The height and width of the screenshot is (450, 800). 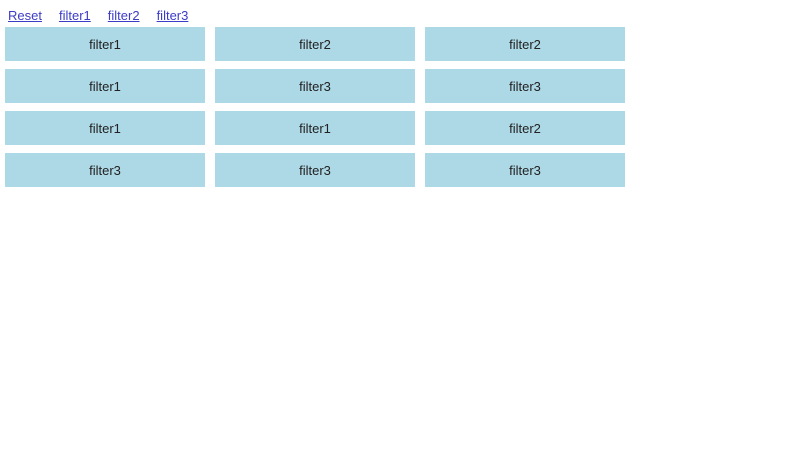 What do you see at coordinates (172, 15) in the screenshot?
I see `filter3-link: filter3` at bounding box center [172, 15].